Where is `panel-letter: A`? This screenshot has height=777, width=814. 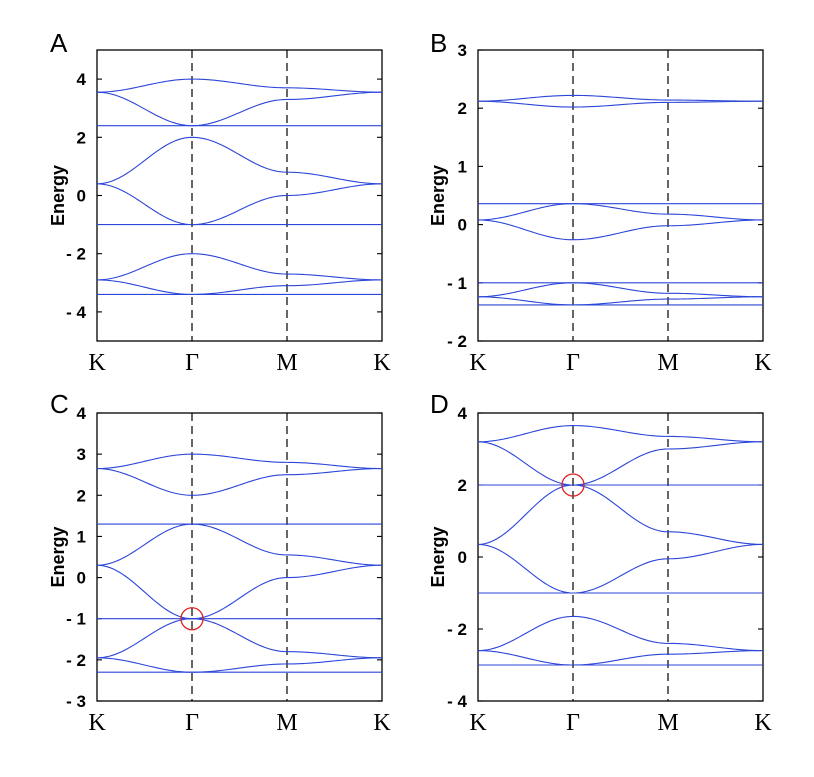
panel-letter: A is located at coordinates (59, 43).